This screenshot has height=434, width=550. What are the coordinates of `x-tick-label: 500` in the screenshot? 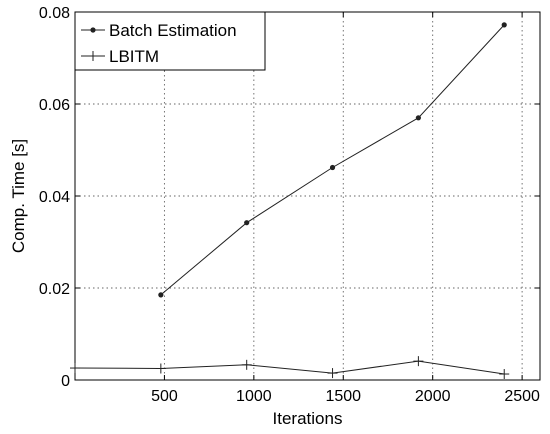 It's located at (164, 396).